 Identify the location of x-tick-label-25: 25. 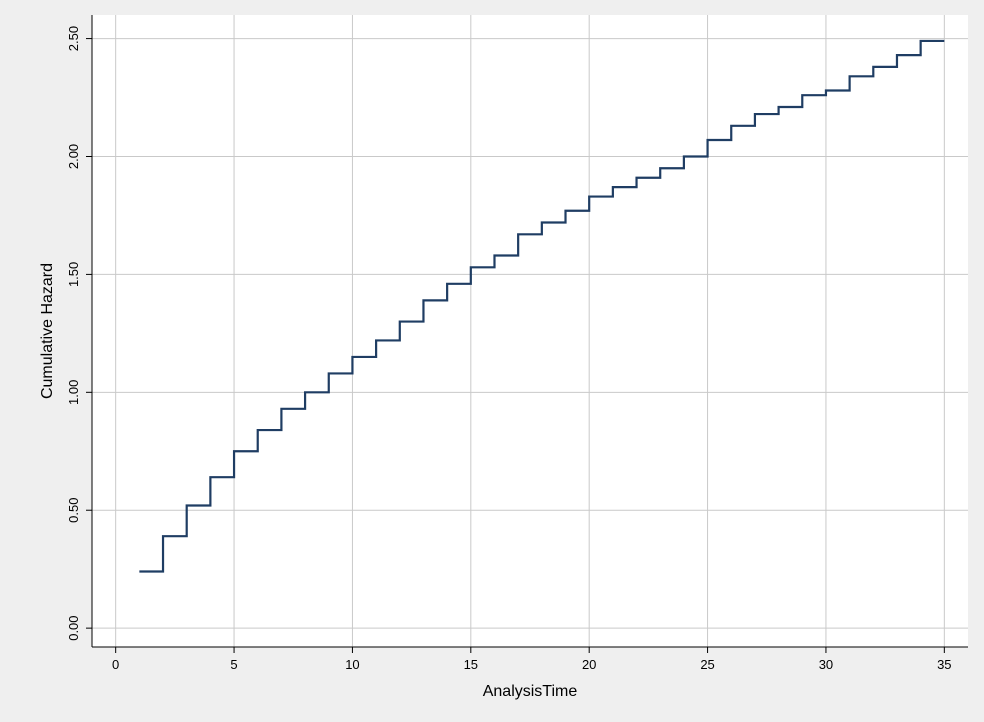
(707, 664).